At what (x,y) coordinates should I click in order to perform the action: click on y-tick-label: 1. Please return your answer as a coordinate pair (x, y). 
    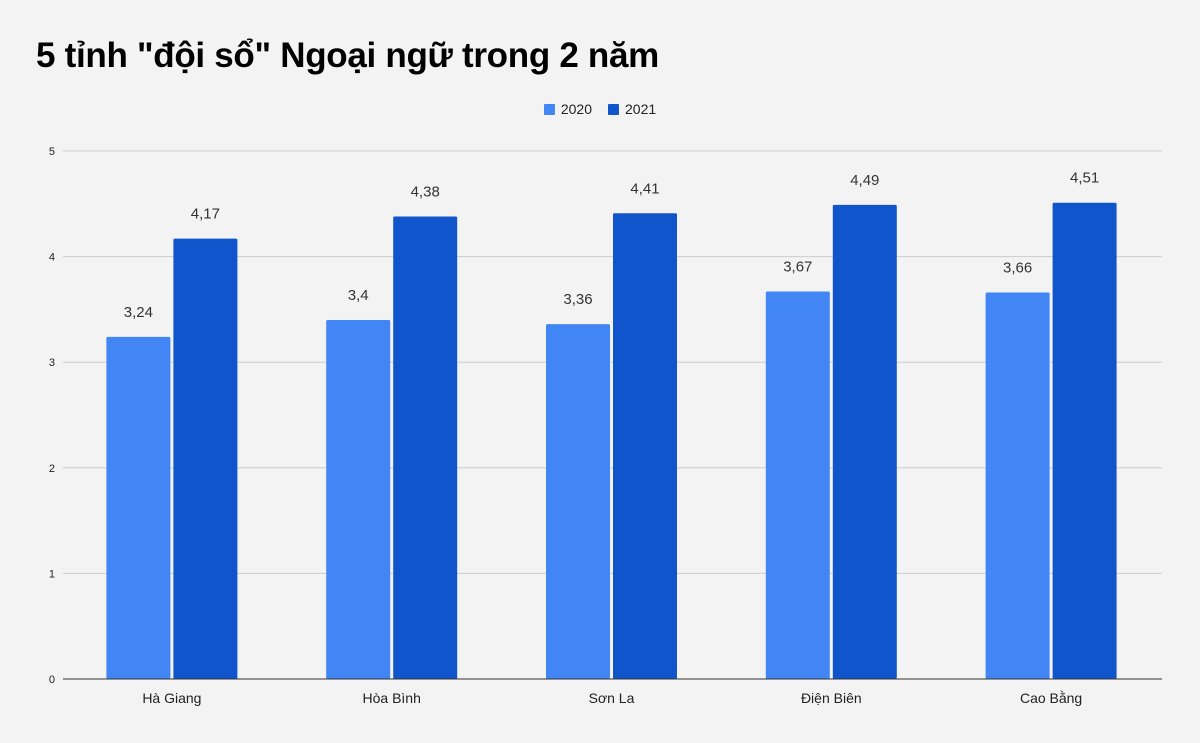
    Looking at the image, I should click on (52, 574).